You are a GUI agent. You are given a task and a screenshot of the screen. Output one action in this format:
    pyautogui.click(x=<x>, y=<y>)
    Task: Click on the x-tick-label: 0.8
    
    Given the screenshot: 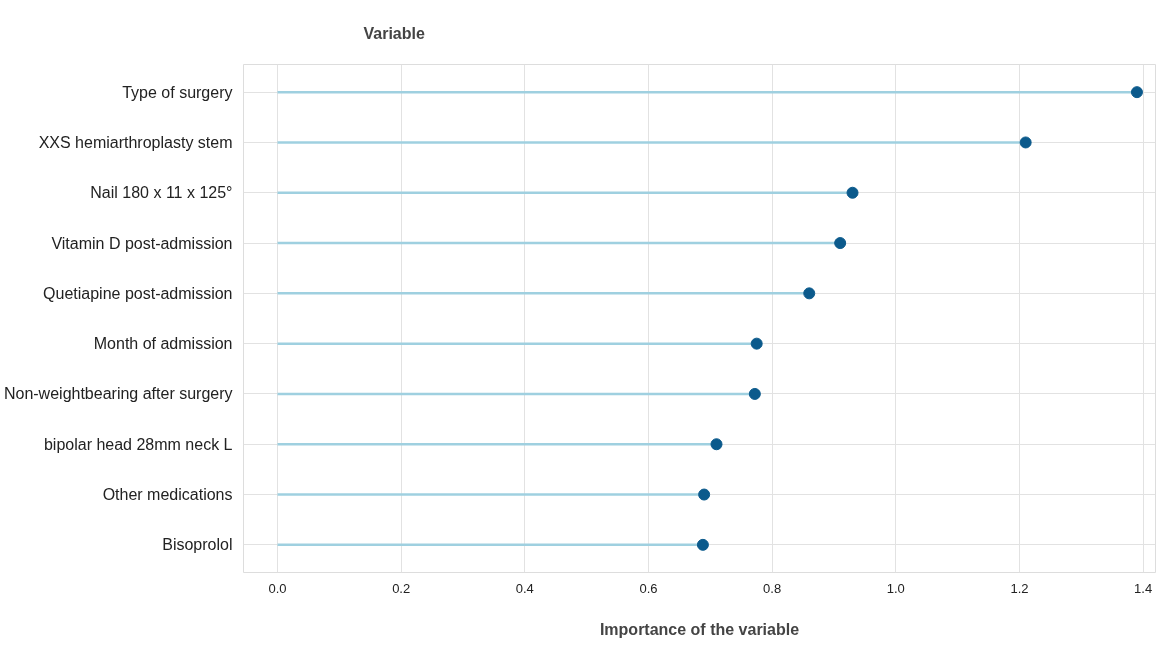 What is the action you would take?
    pyautogui.click(x=772, y=588)
    